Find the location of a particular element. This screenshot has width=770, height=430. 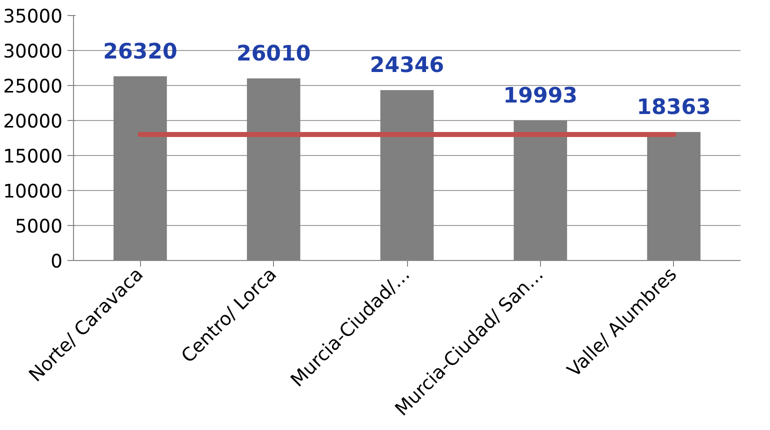

y-tick-label: 35000 is located at coordinates (33, 17).